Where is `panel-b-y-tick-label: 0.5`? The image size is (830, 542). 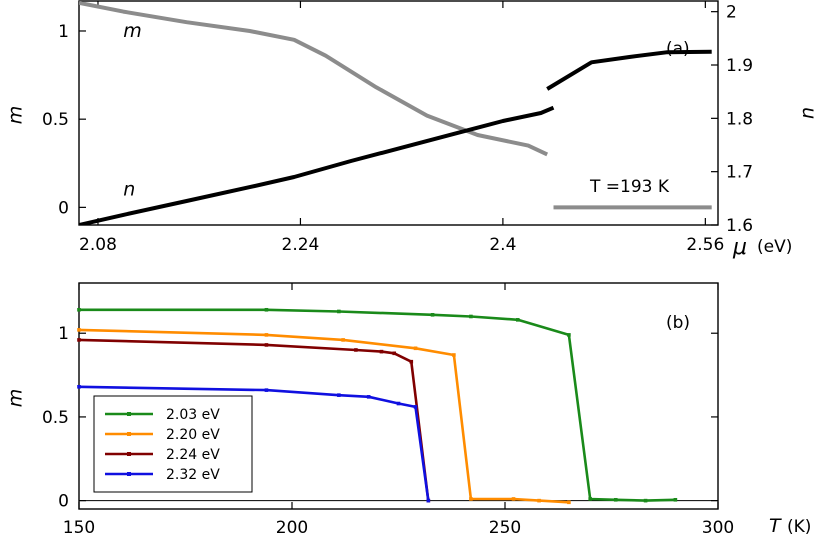
panel-b-y-tick-label: 0.5 is located at coordinates (55, 418).